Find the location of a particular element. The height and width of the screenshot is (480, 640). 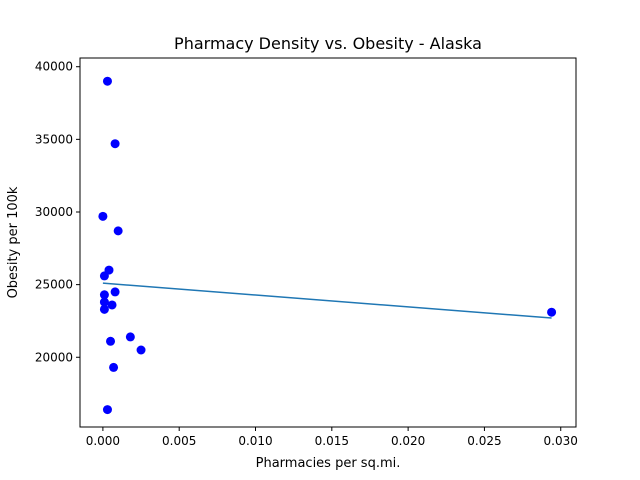

trend-line is located at coordinates (327, 300).